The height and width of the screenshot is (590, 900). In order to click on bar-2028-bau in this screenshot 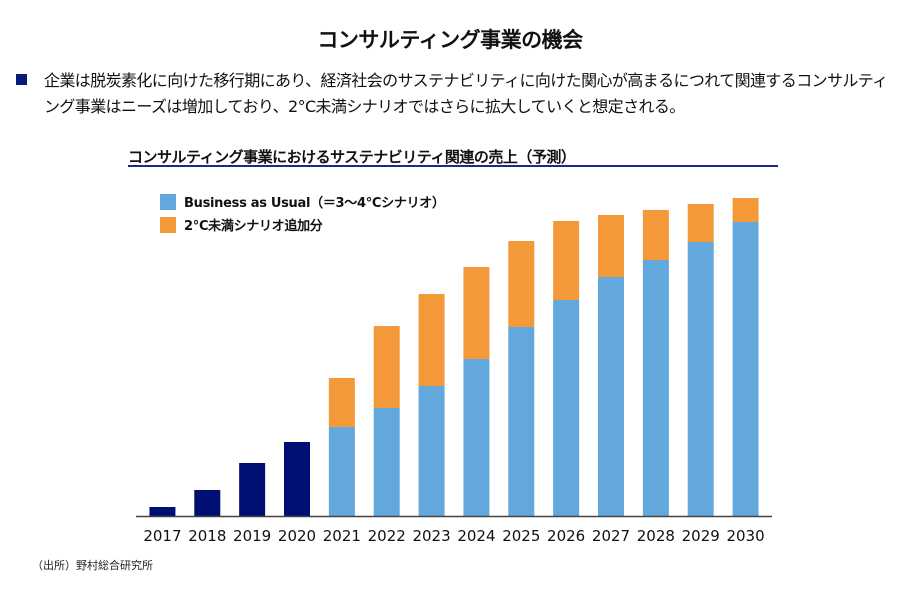, I will do `click(655, 388)`.